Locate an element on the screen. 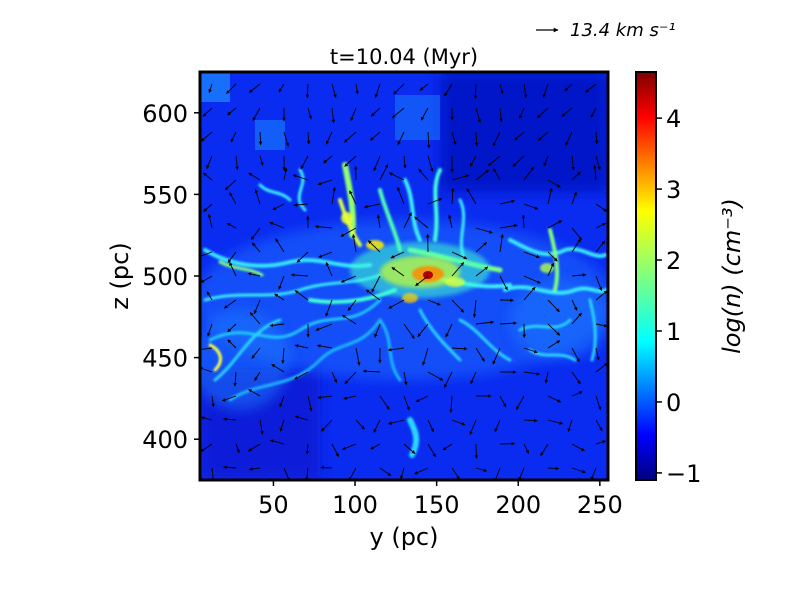 The height and width of the screenshot is (600, 800). y-tick-label: 500 is located at coordinates (165, 277).